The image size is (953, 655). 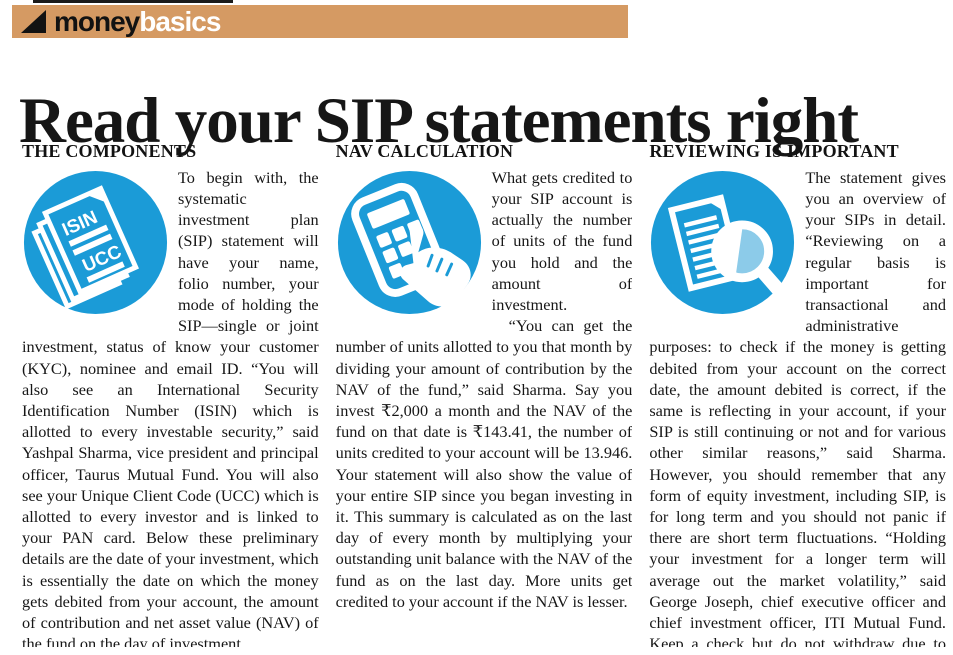 What do you see at coordinates (409, 242) in the screenshot?
I see `calculator-hand-icon` at bounding box center [409, 242].